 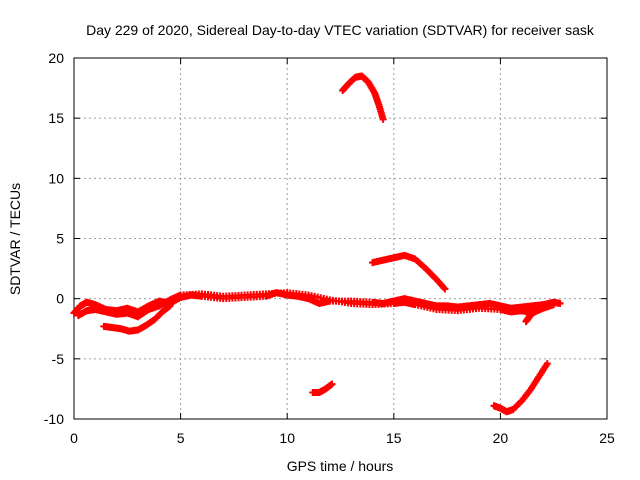 I want to click on x-tick-label: 5, so click(x=181, y=438).